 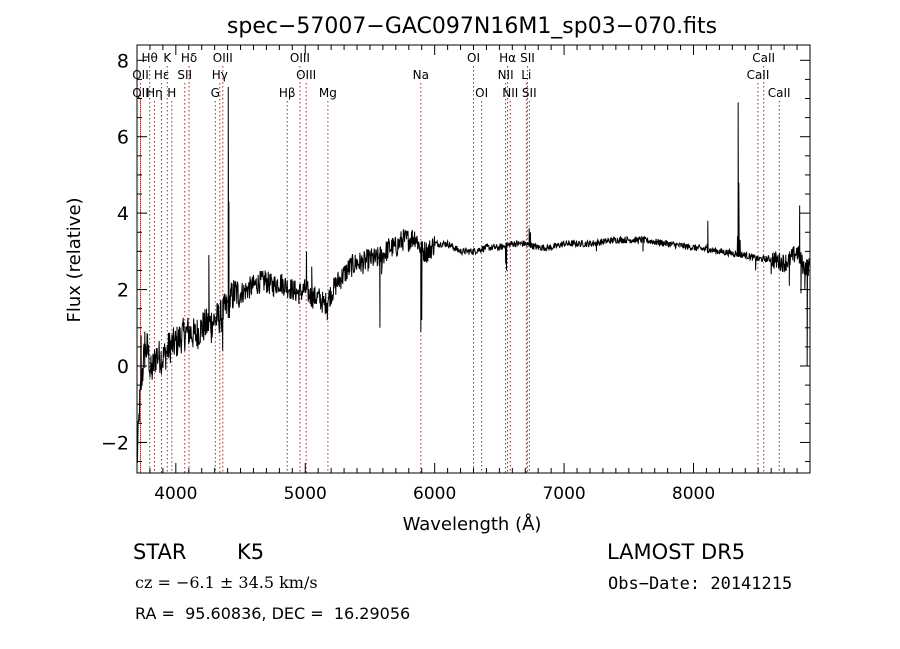 I want to click on x-tick-label: 7000, so click(x=563, y=494).